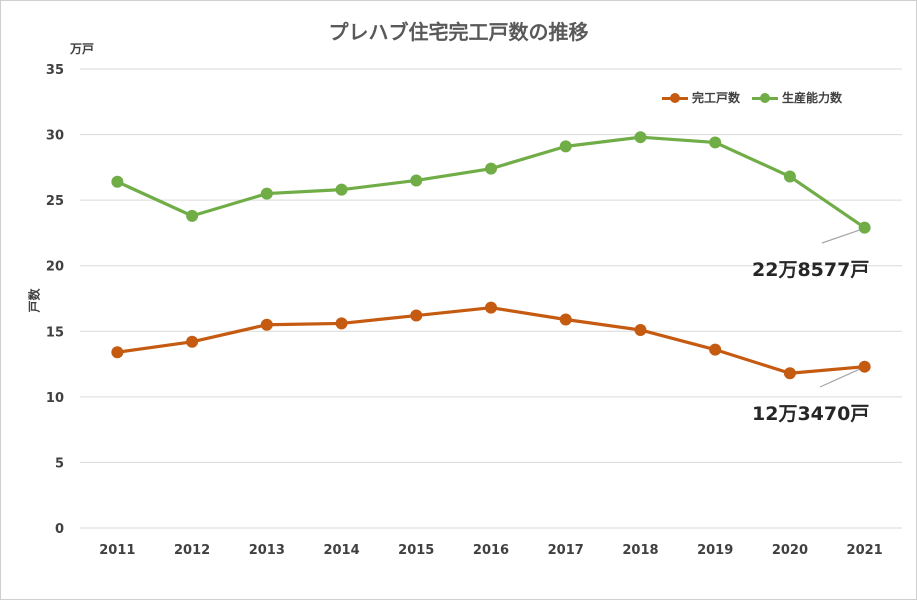 The image size is (917, 600). I want to click on y-tick-label: 10, so click(55, 398).